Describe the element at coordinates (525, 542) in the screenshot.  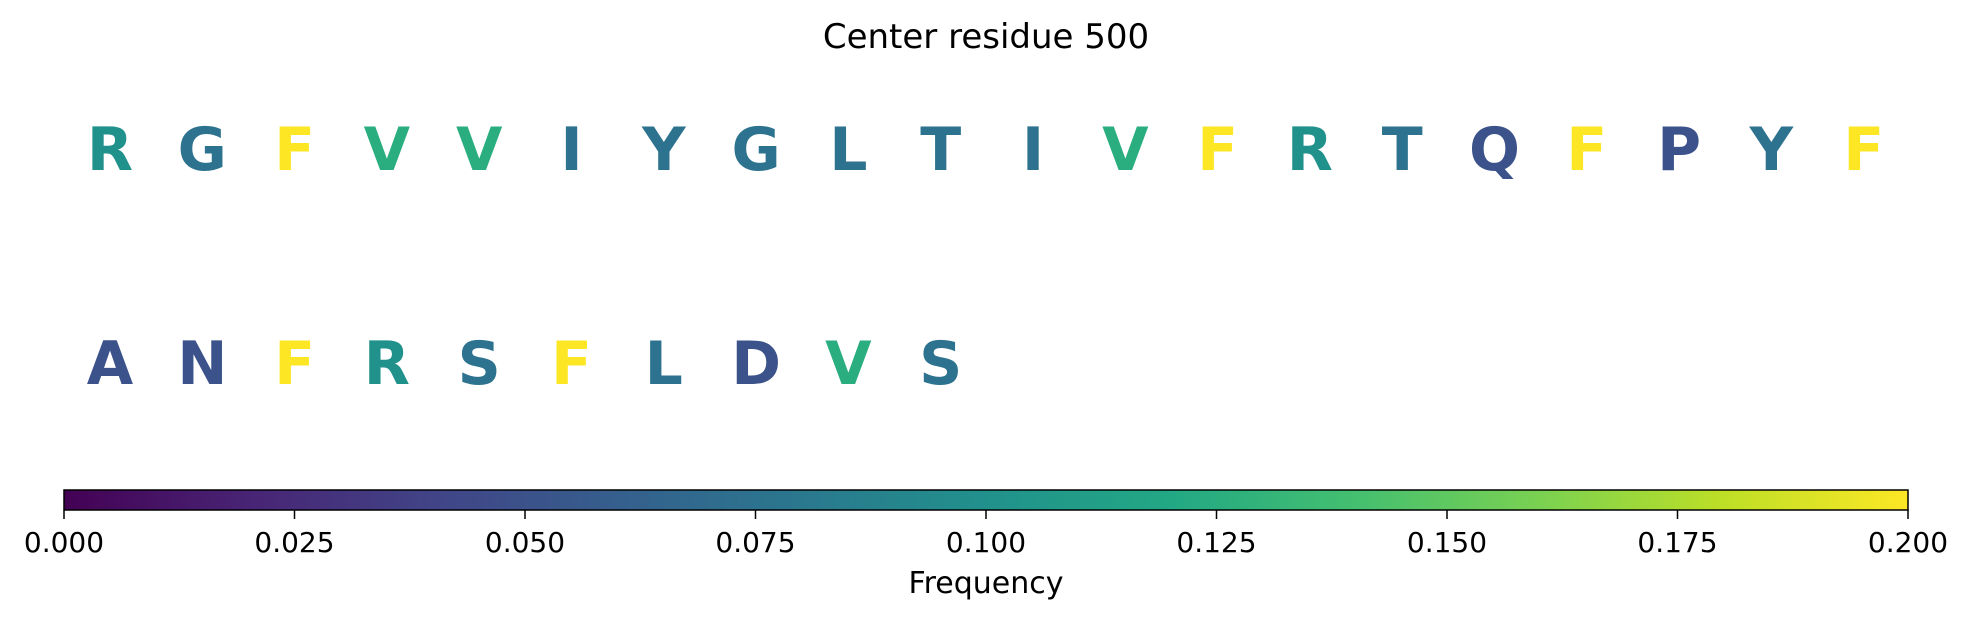
I see `colorbar-tick-label: 0.050` at that location.